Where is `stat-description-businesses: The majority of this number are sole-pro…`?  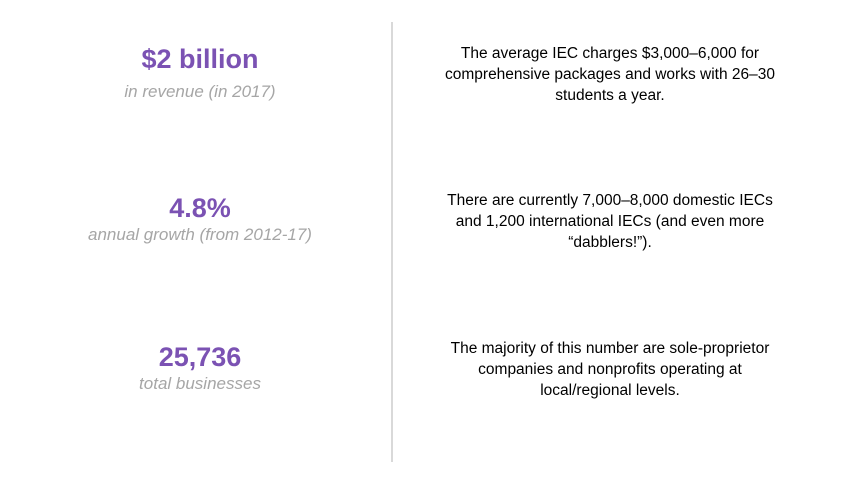 stat-description-businesses: The majority of this number are sole-pro… is located at coordinates (610, 369).